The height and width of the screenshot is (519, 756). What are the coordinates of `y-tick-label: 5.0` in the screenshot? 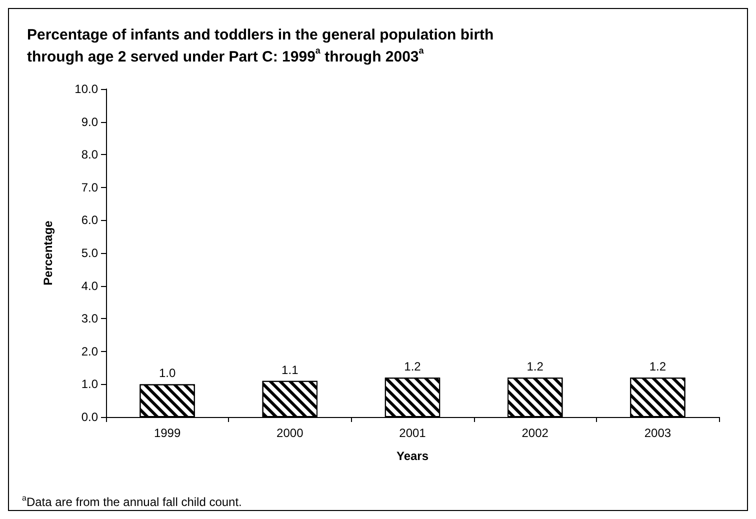 It's located at (89, 253).